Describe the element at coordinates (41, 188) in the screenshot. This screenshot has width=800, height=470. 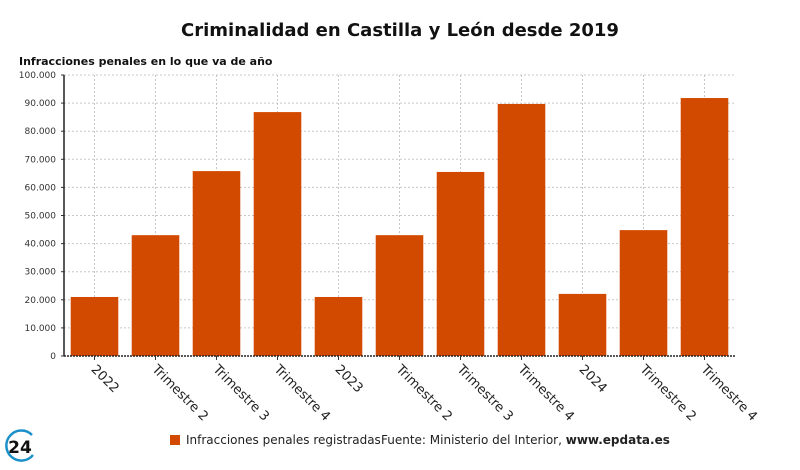
I see `y-tick-label: 60.000` at that location.